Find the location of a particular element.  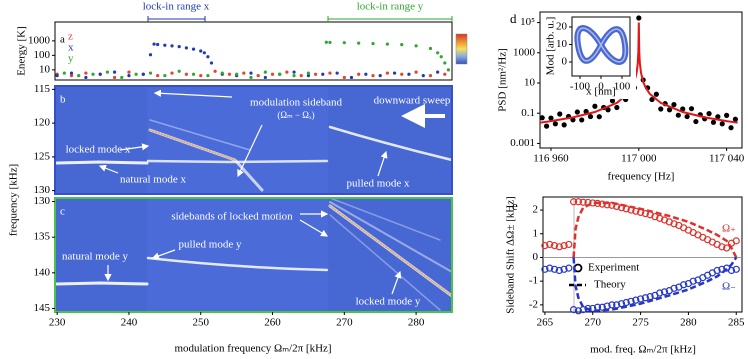

annotation: pulled mode y is located at coordinates (210, 245).